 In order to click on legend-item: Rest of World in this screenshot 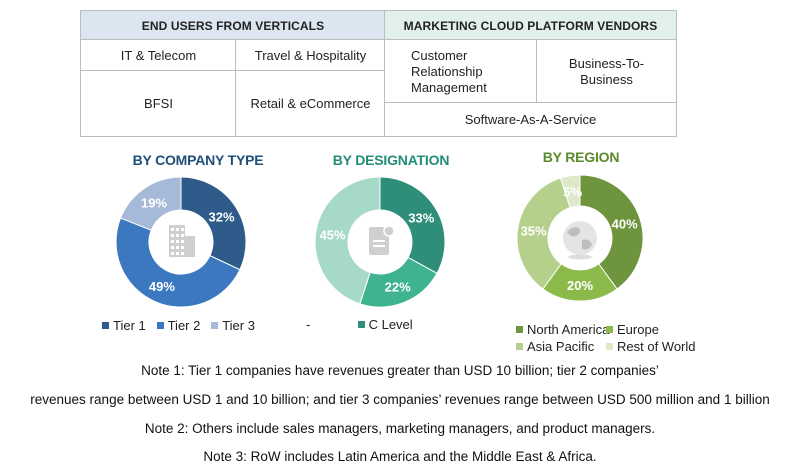, I will do `click(651, 346)`.